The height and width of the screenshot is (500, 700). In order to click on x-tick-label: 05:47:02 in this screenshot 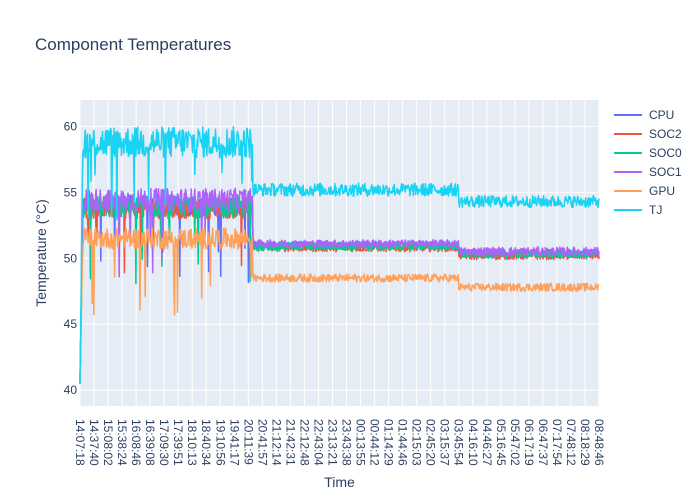, I will do `click(515, 442)`.